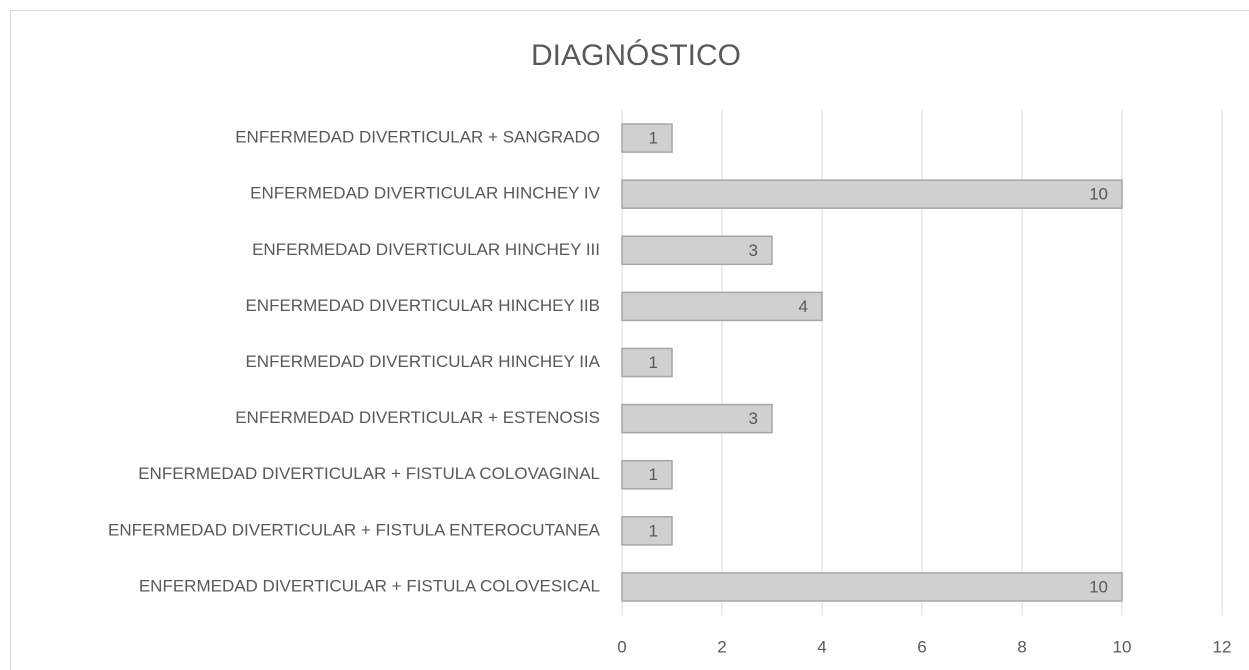  Describe the element at coordinates (821, 646) in the screenshot. I see `x-tick-label: 4` at that location.